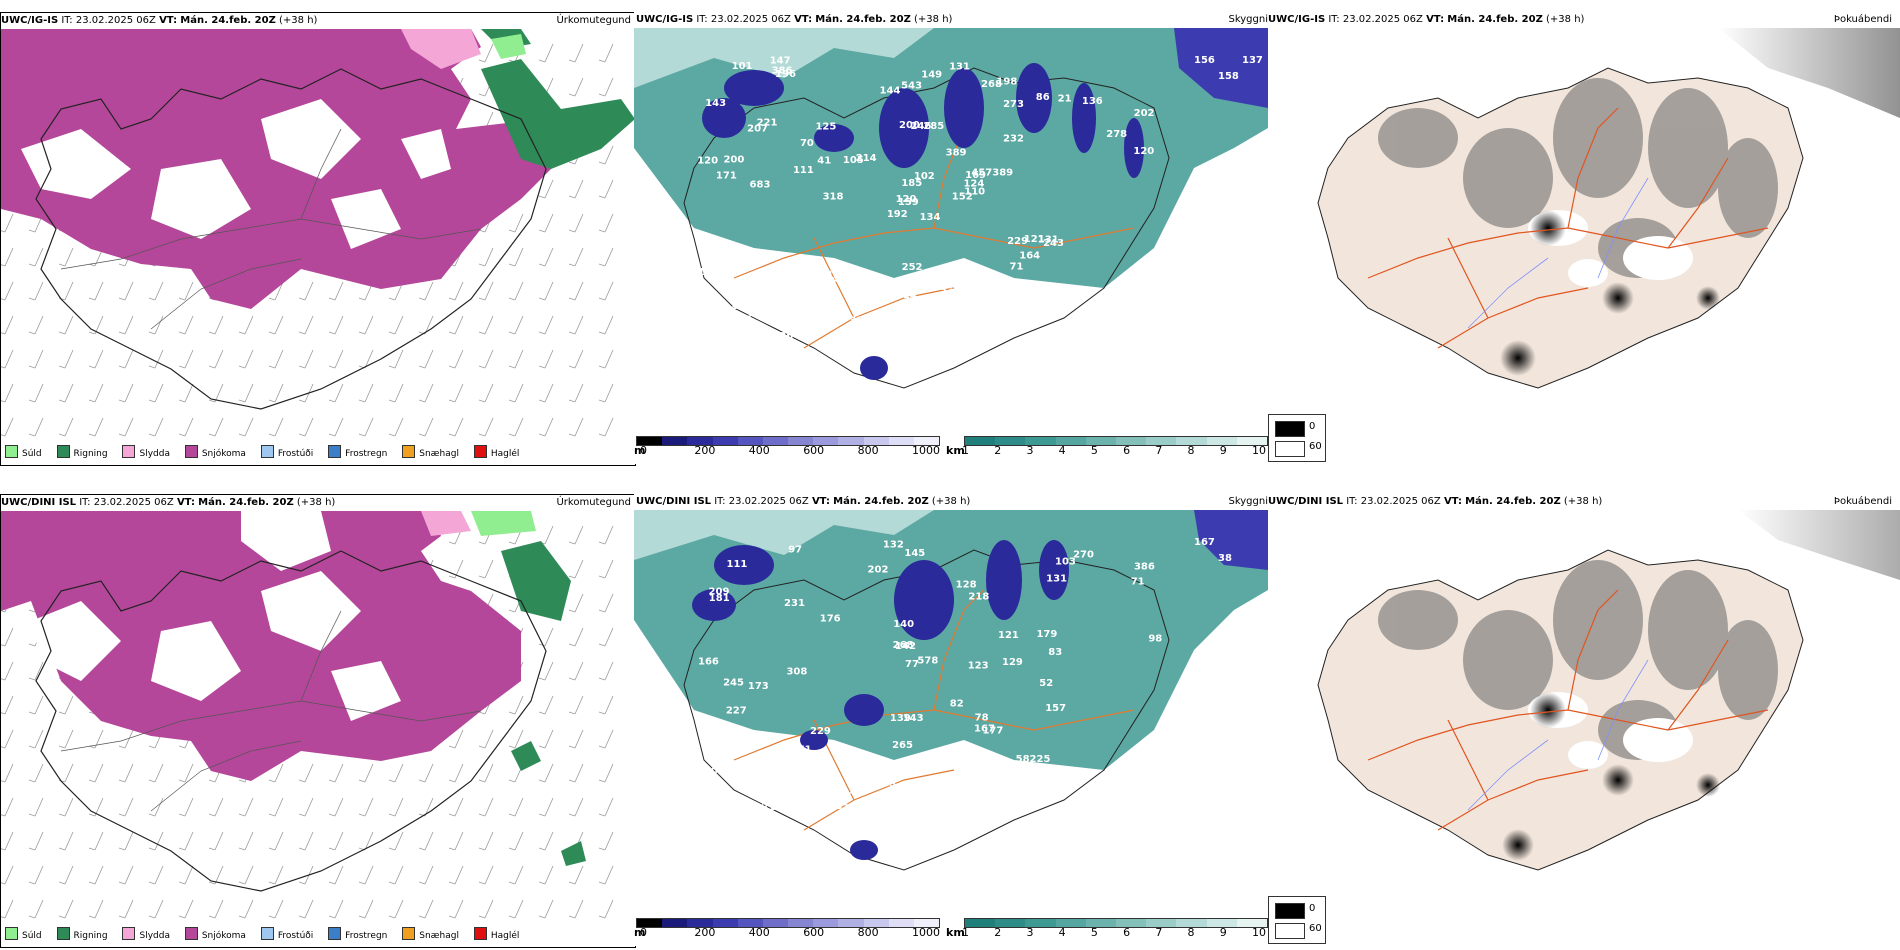  What do you see at coordinates (911, 85) in the screenshot?
I see `cloud-base-label: 543` at bounding box center [911, 85].